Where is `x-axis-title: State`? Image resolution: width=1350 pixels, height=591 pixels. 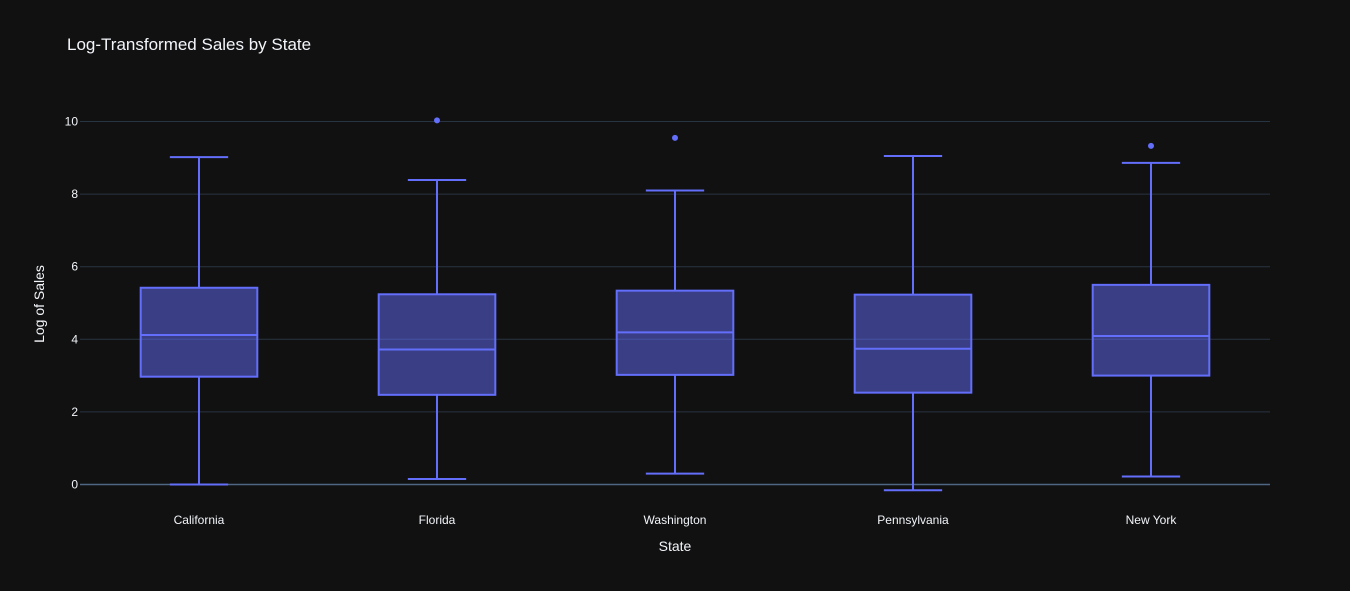
x-axis-title: State is located at coordinates (675, 546).